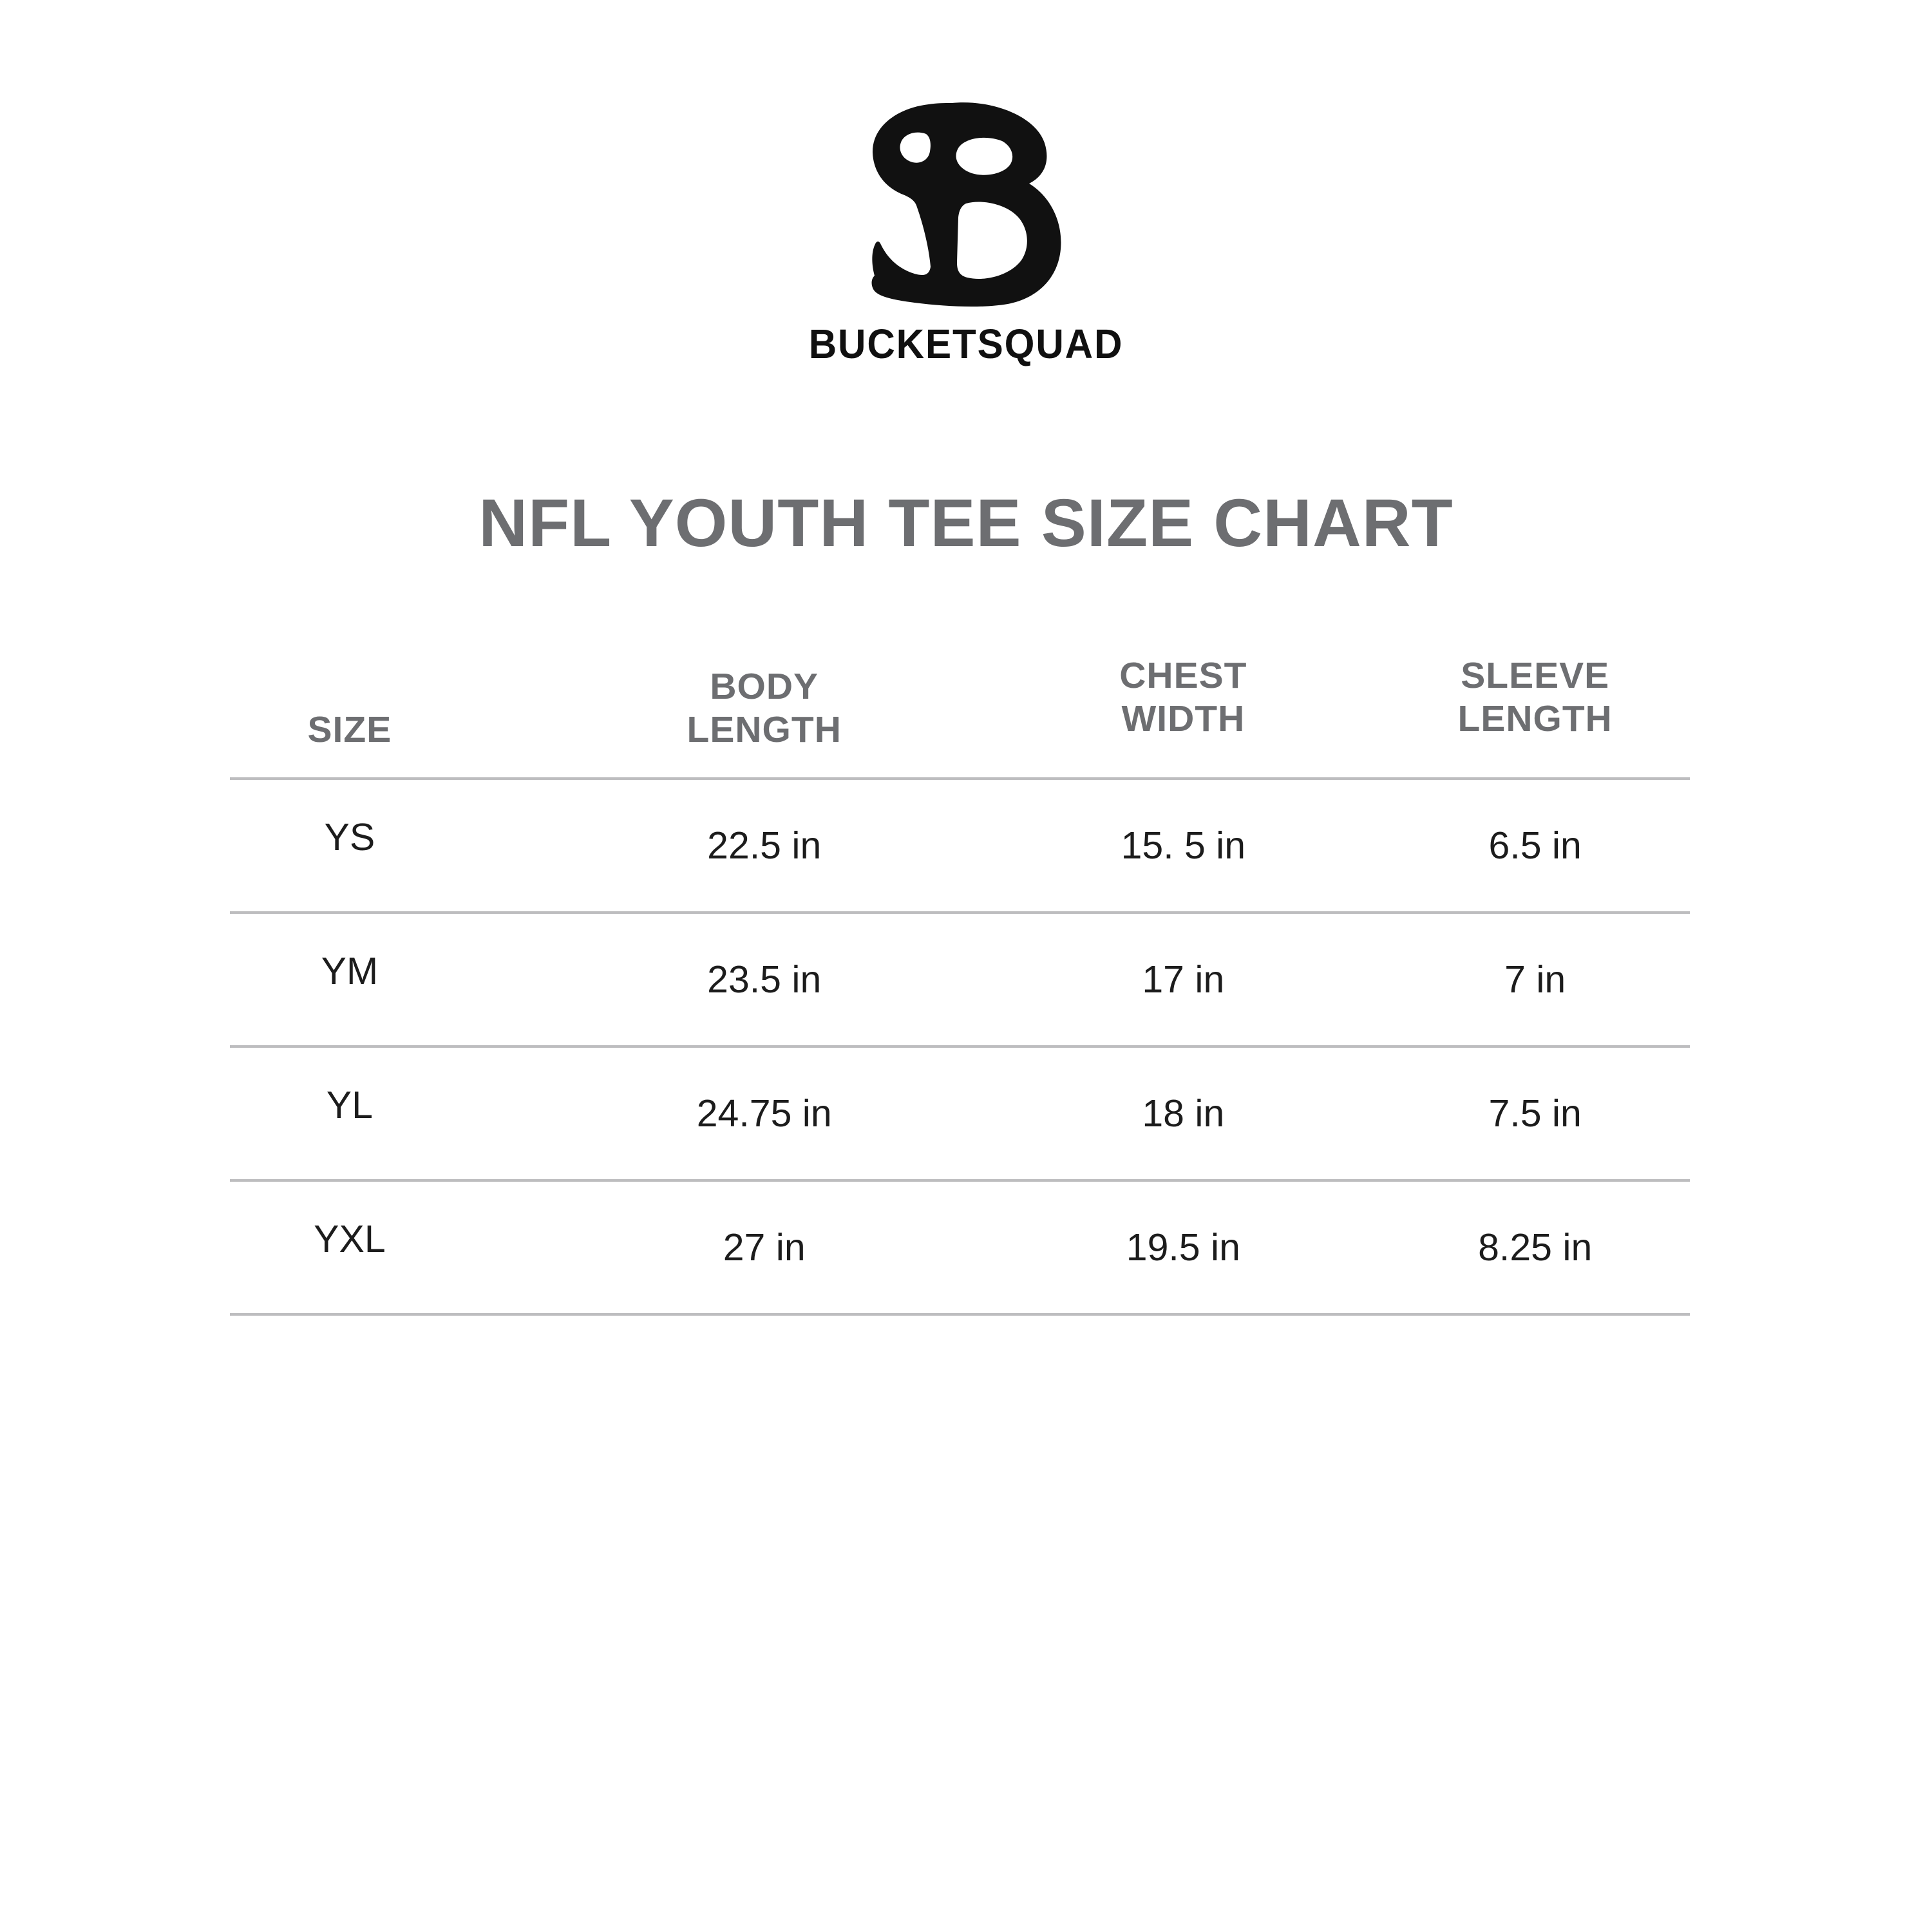  What do you see at coordinates (1183, 979) in the screenshot?
I see `cell-chest-width: 17 in` at bounding box center [1183, 979].